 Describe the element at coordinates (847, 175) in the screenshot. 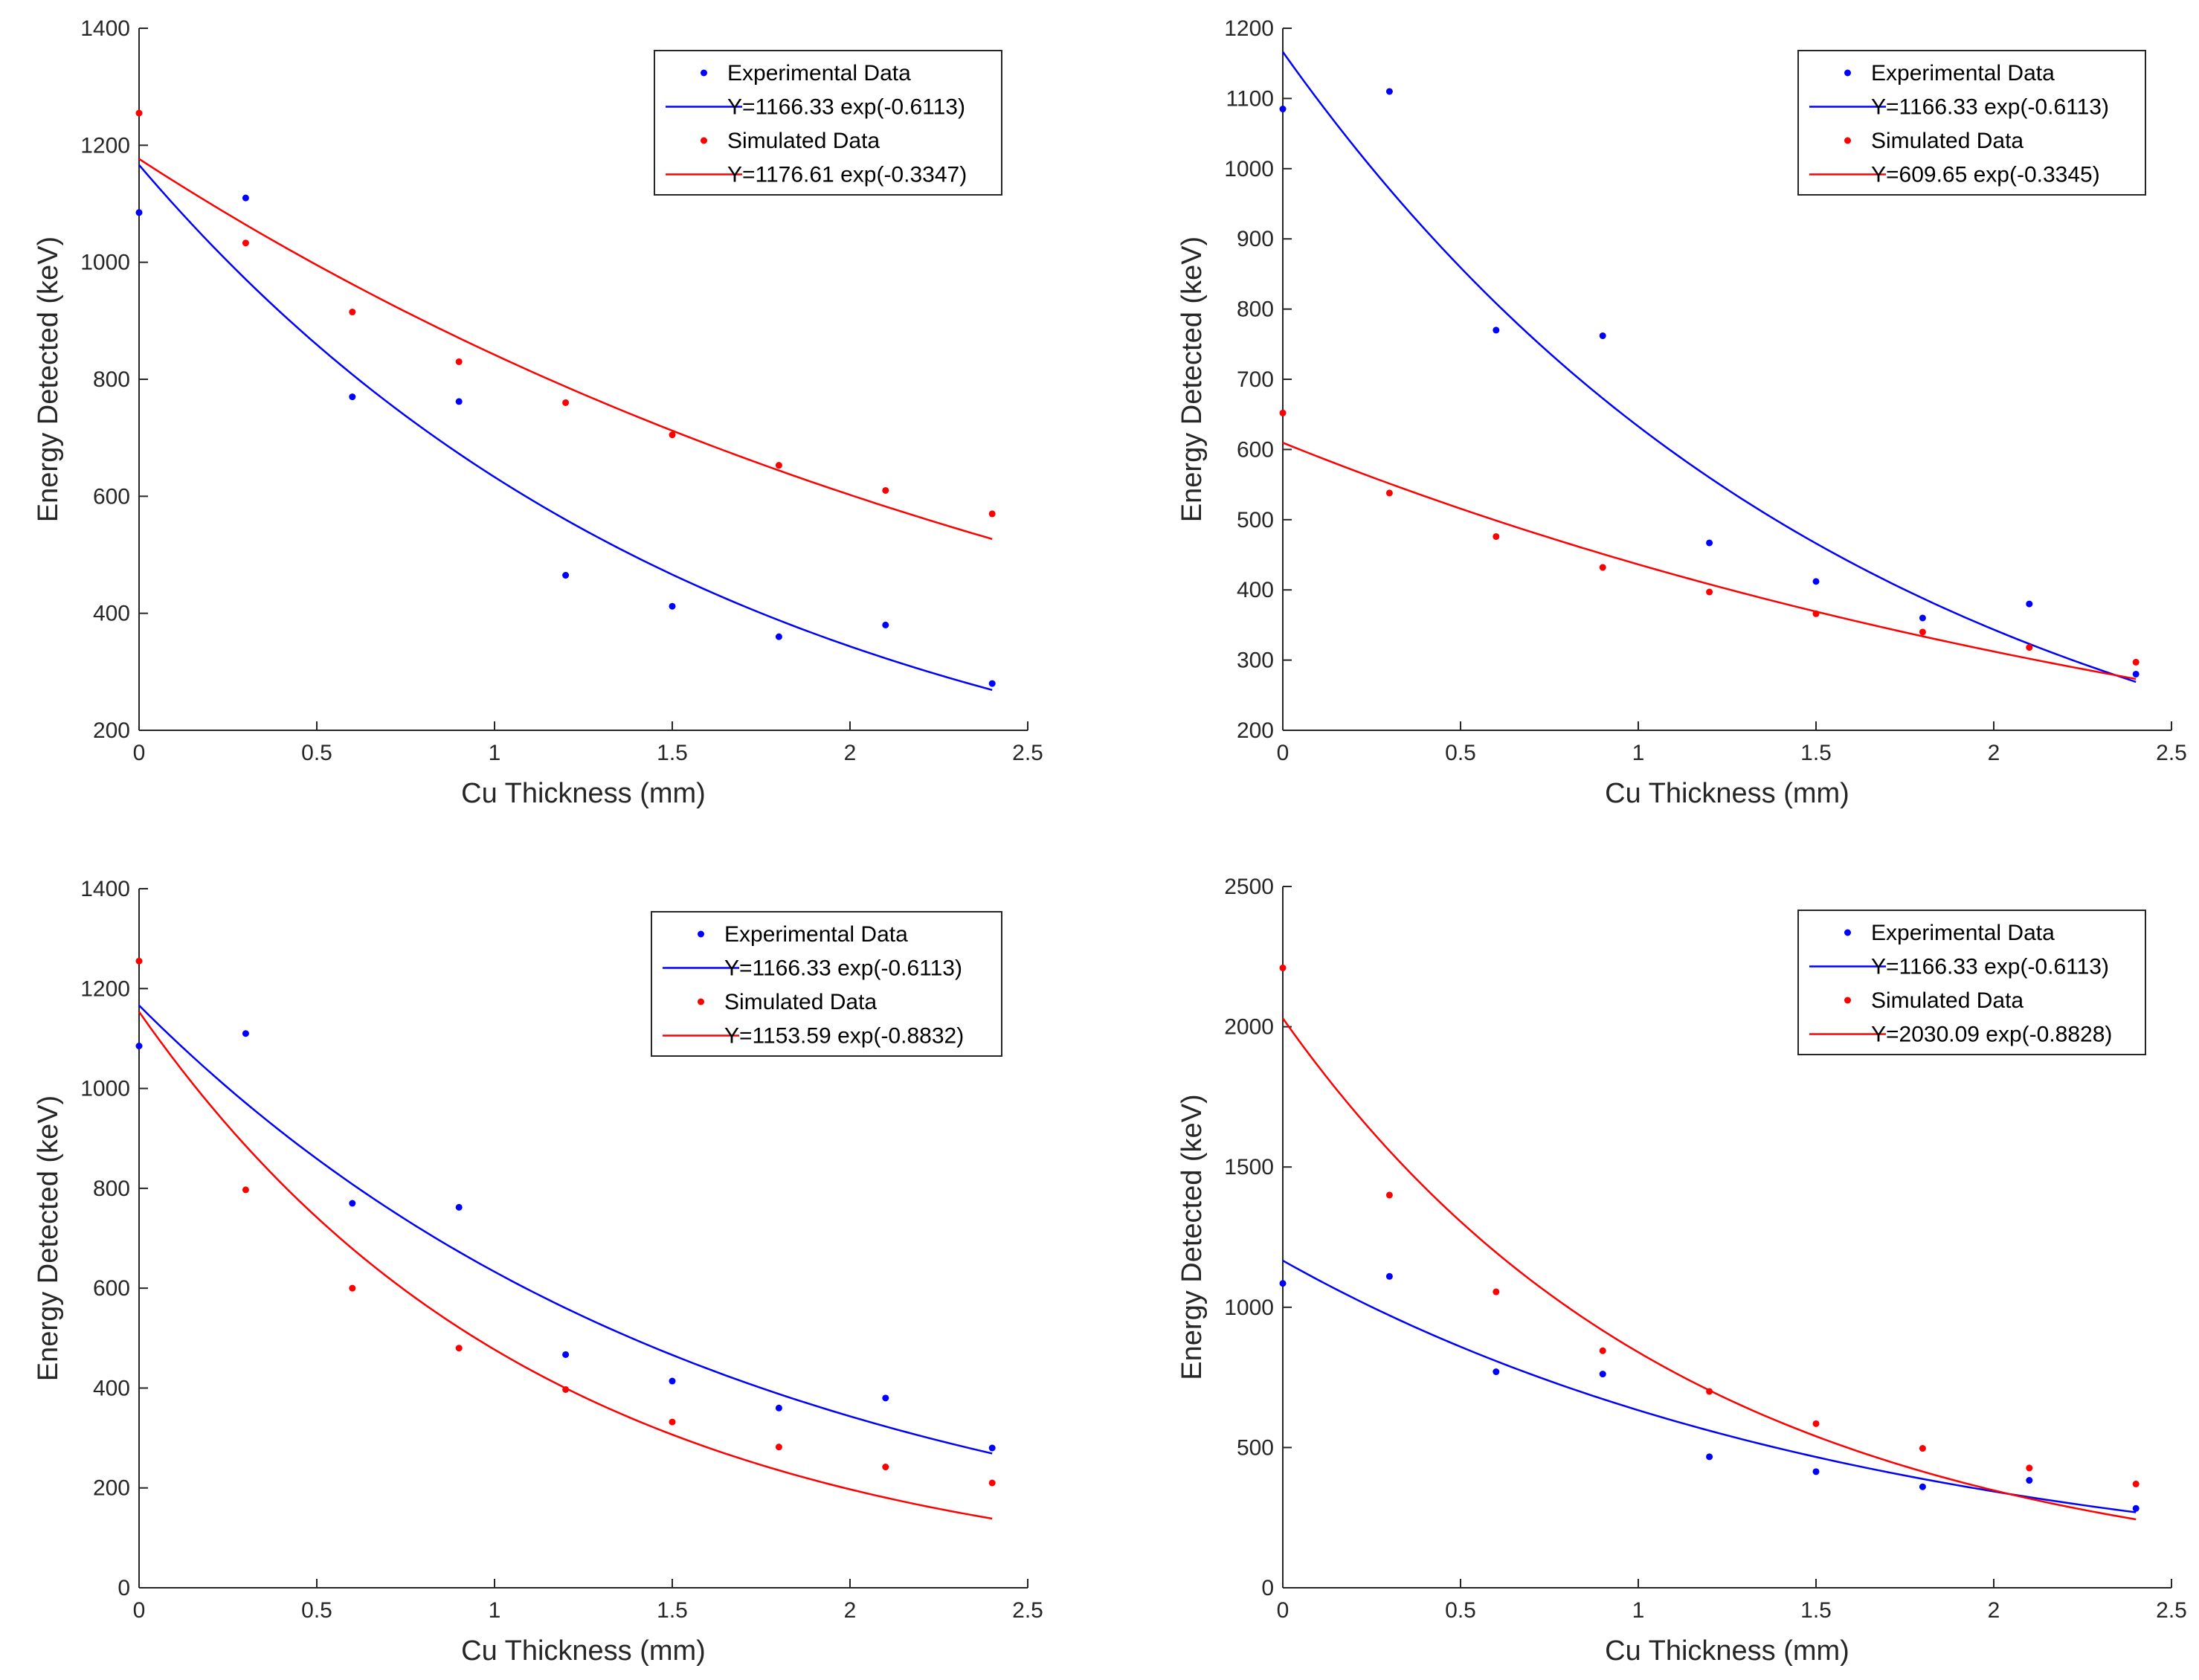

I see `legend-entry-label: Y=1176.61 exp(-0.3347)` at that location.